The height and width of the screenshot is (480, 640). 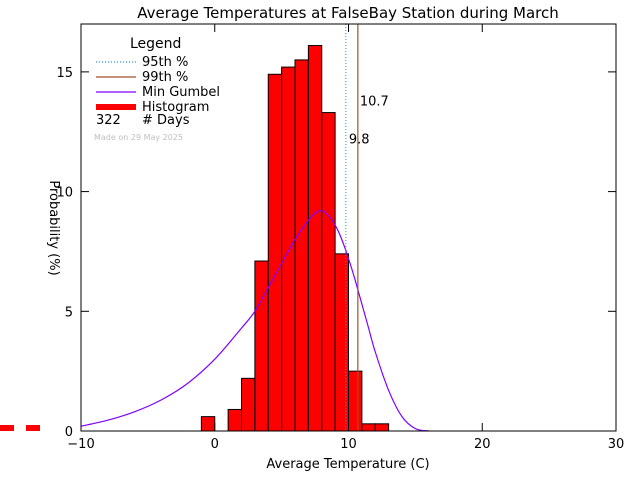 I want to click on y-tick-label: 5, so click(x=69, y=312).